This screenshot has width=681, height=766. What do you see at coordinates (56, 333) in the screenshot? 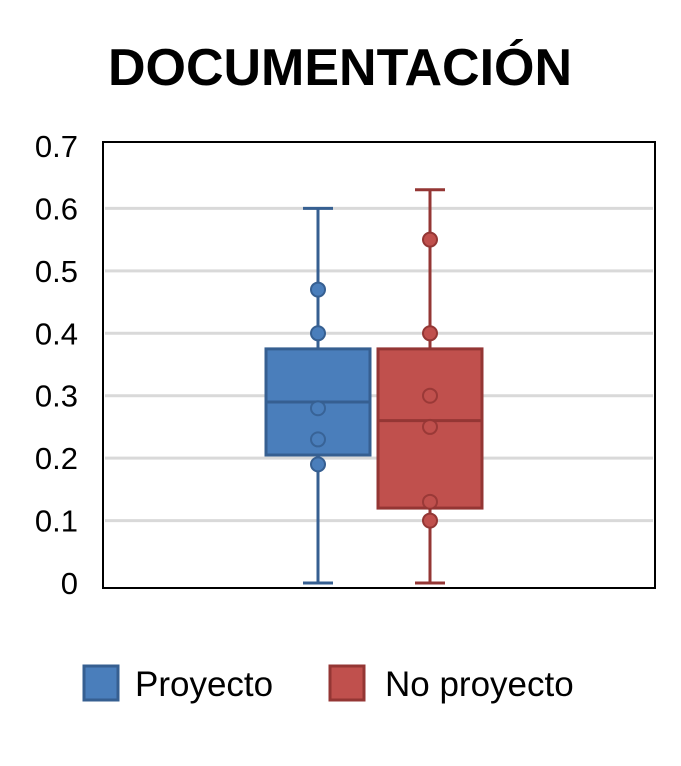
I see `y-tick-label: 0.4` at bounding box center [56, 333].